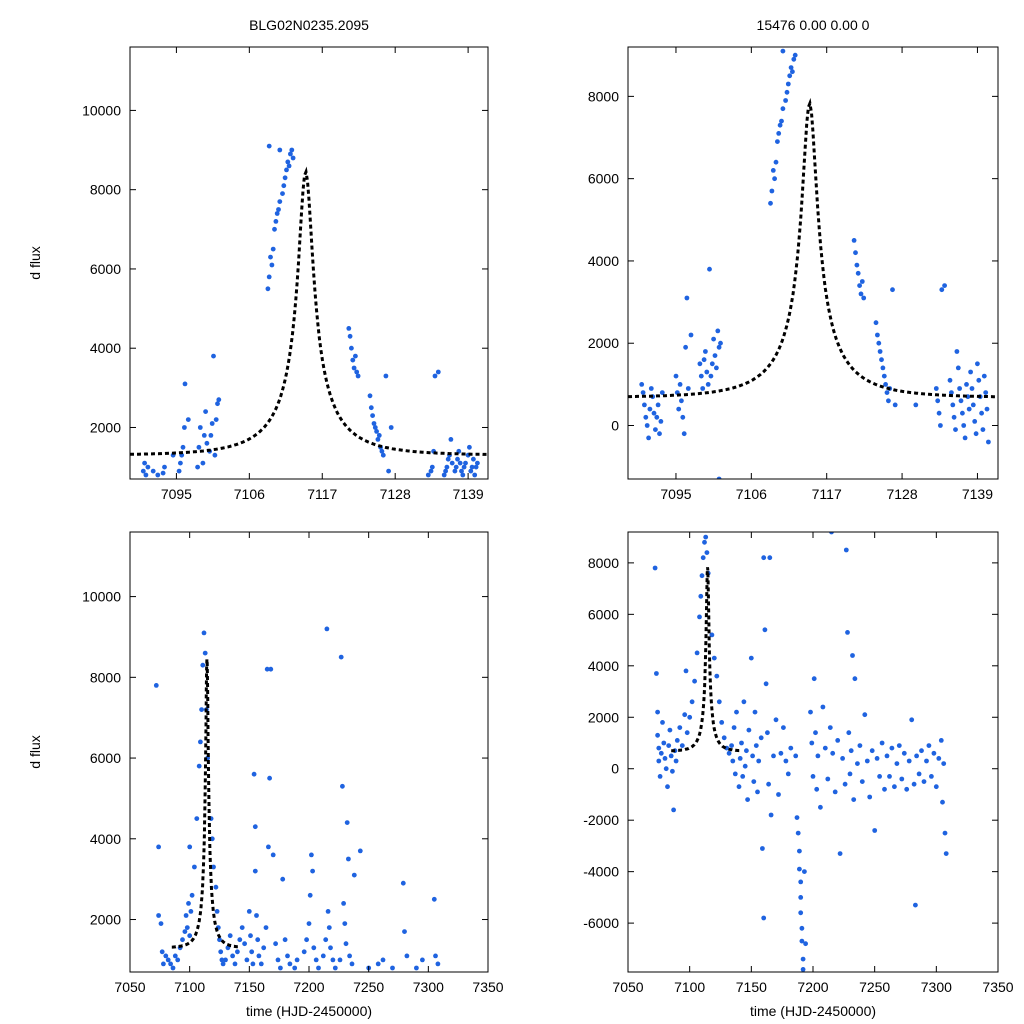 The image size is (1024, 1024). What do you see at coordinates (706, 660) in the screenshot?
I see `model-curve-bottom-right` at bounding box center [706, 660].